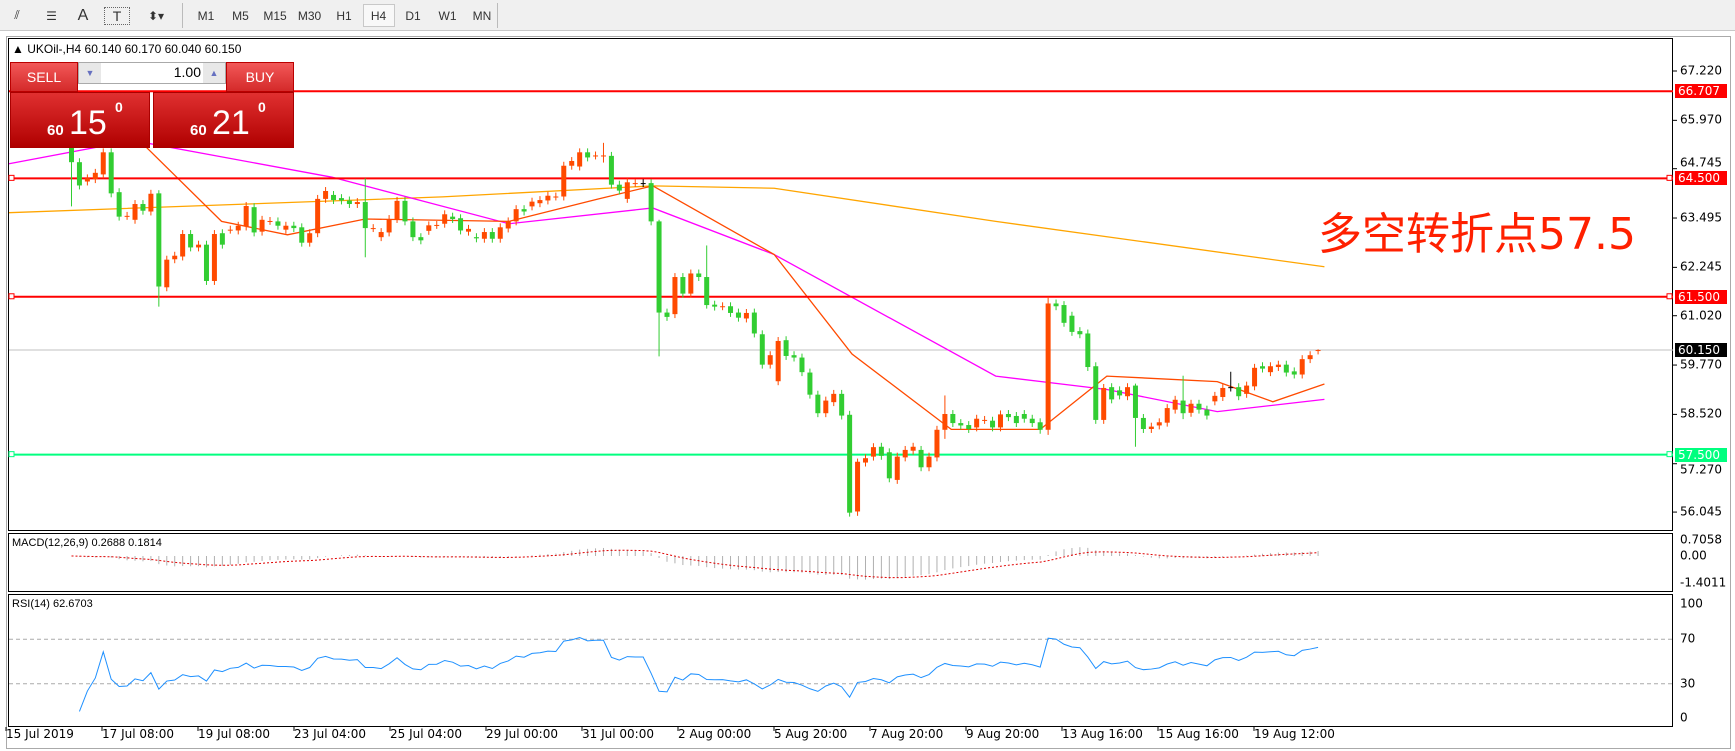 The image size is (1735, 751). What do you see at coordinates (378, 15) in the screenshot?
I see `timeframe-h4: H4` at bounding box center [378, 15].